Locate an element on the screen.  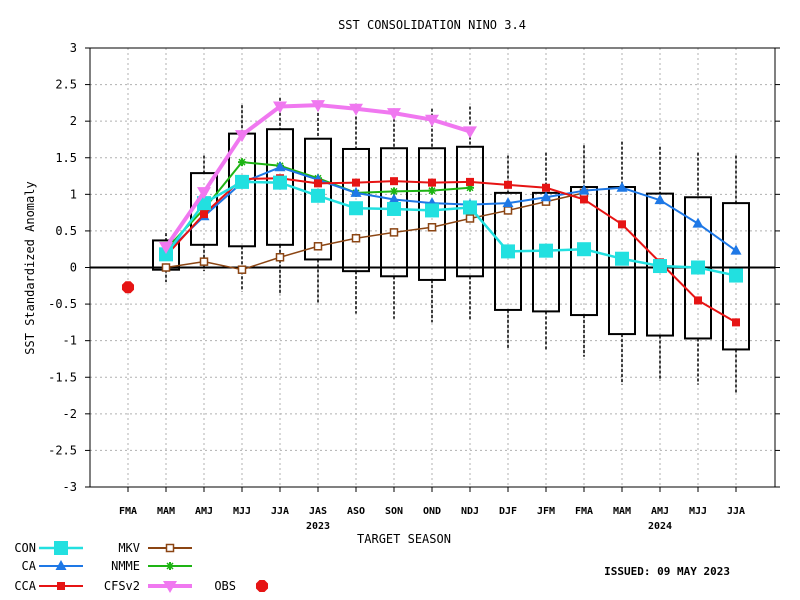
legend-item-con: CON is located at coordinates (48, 548).